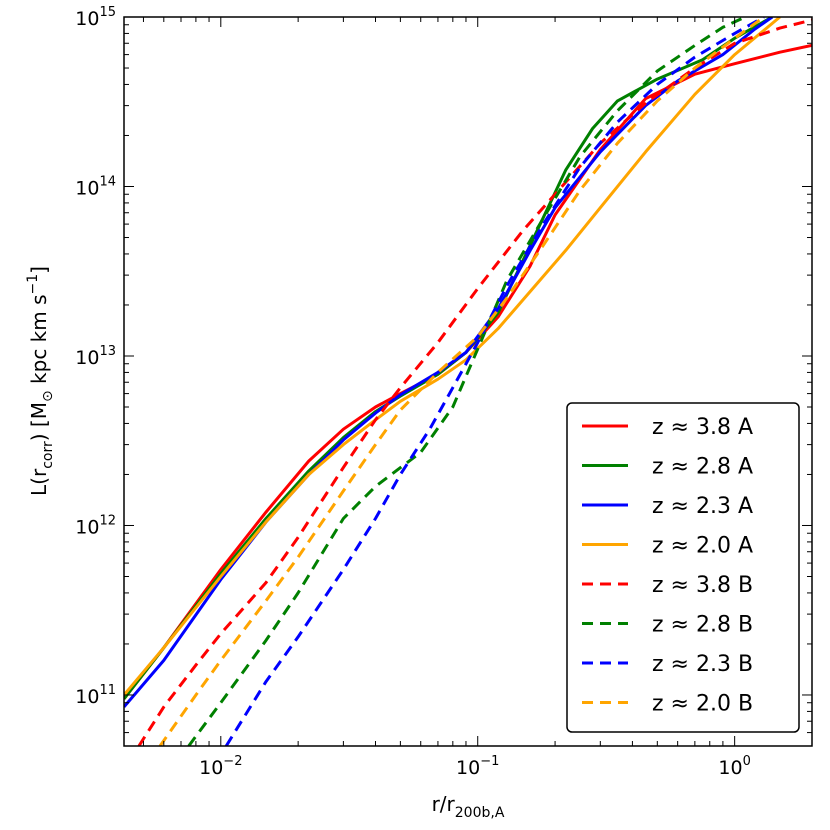 The width and height of the screenshot is (830, 830). What do you see at coordinates (39, 421) in the screenshot?
I see `y-axis-label-p2: ) [M` at bounding box center [39, 421].